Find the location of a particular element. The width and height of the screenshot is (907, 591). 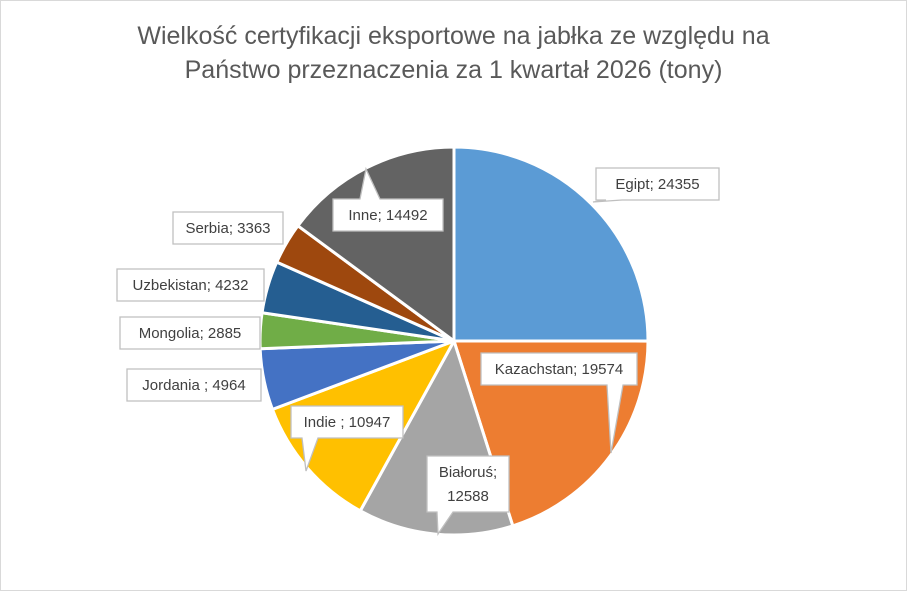

data-label-text: Mongolia; 2885 is located at coordinates (190, 333).